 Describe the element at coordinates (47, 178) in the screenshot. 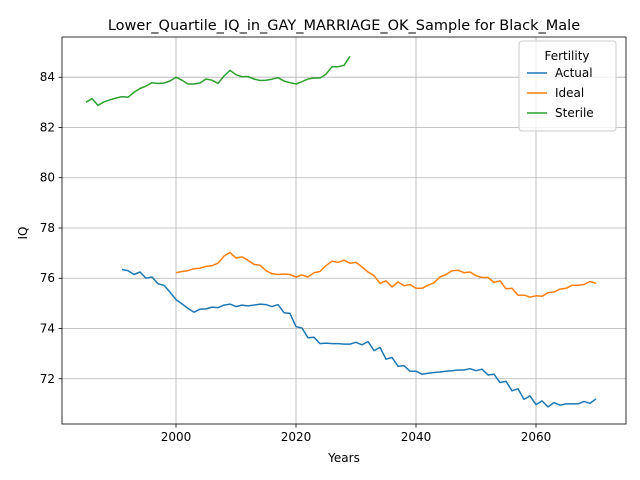

I see `y-tick-label: 80` at that location.